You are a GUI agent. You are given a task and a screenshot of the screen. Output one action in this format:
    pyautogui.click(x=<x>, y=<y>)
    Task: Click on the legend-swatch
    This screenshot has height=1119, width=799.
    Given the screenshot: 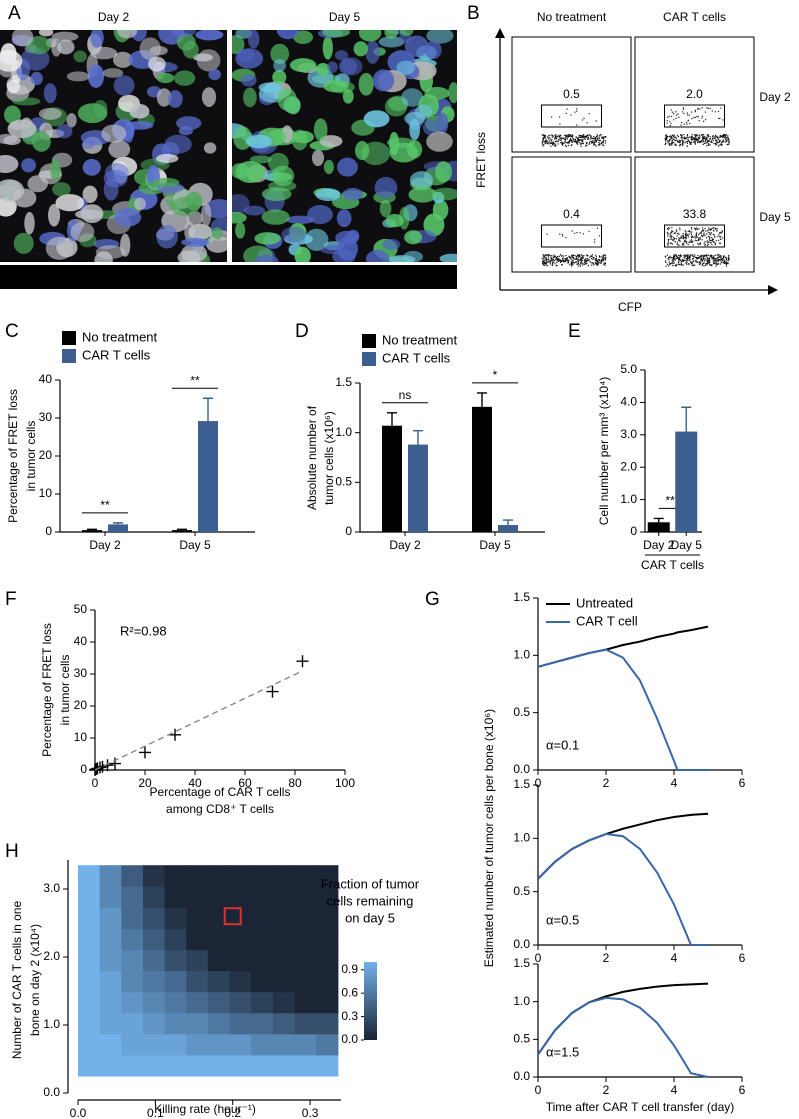 What is the action you would take?
    pyautogui.click(x=69, y=356)
    